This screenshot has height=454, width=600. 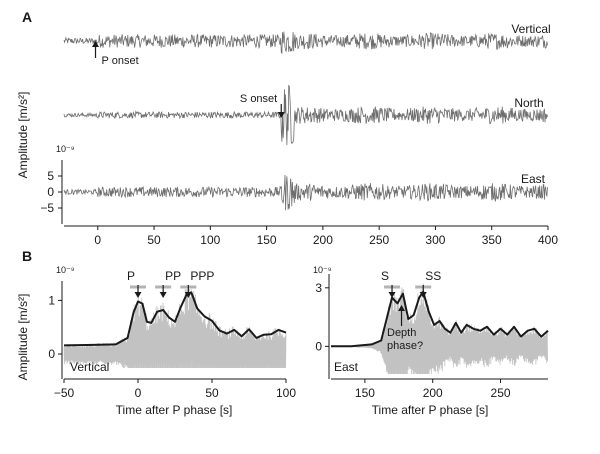 What do you see at coordinates (23, 337) in the screenshot?
I see `panel-b-ylabel: Amplitude [m/s²]` at bounding box center [23, 337].